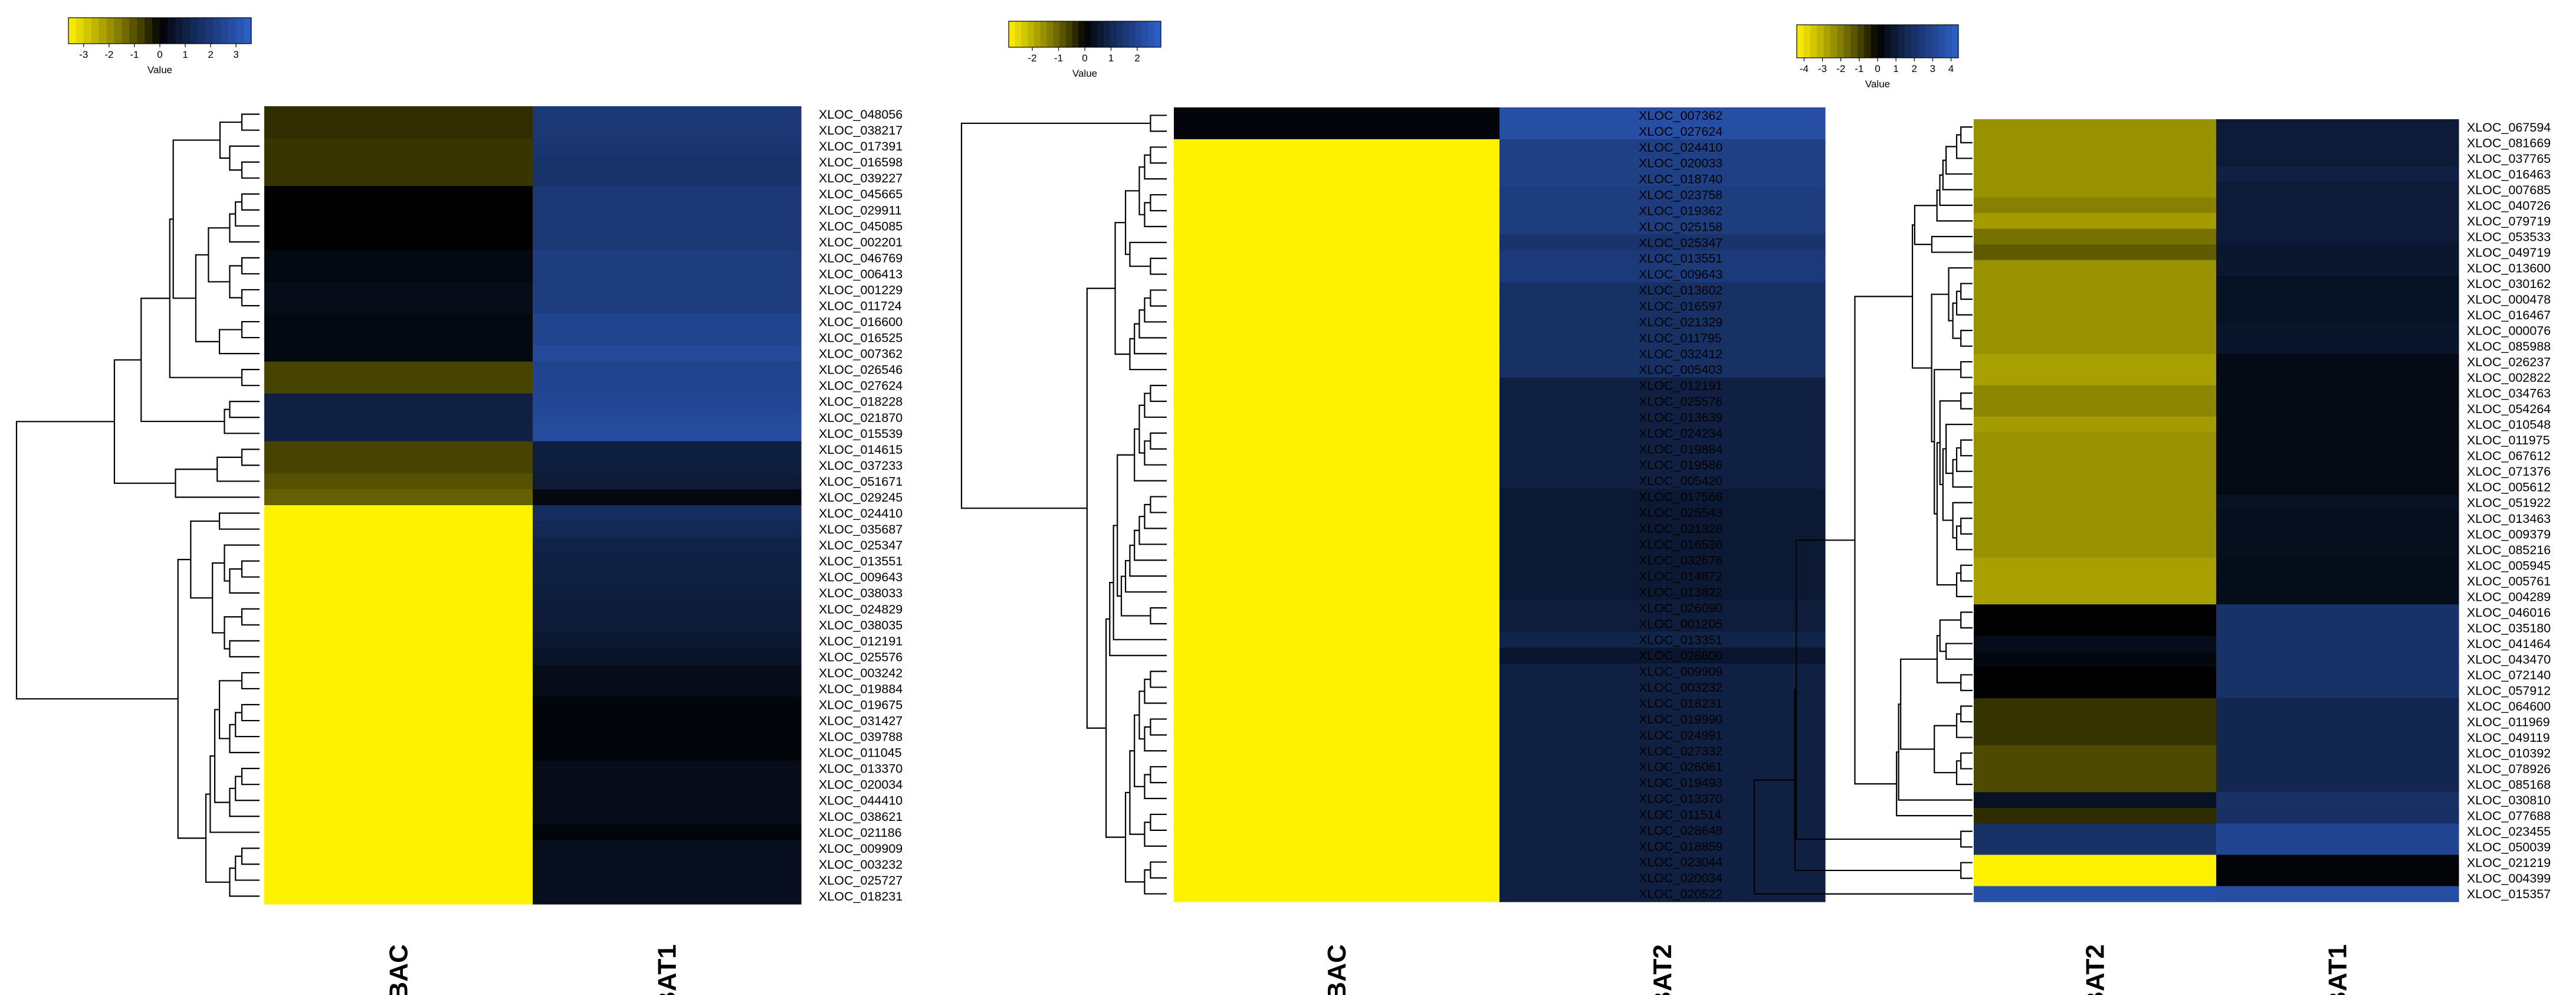 Image resolution: width=2576 pixels, height=995 pixels. I want to click on heatmap-cell-xloc-002201-bat1, so click(667, 242).